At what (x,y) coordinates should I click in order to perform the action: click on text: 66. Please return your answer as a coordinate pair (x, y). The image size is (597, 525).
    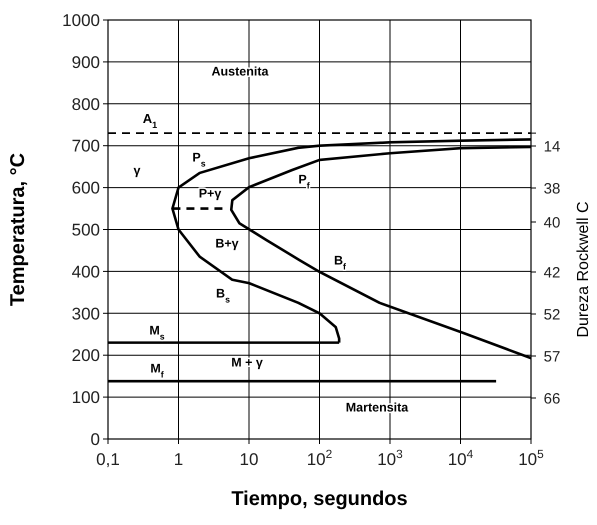
    Looking at the image, I should click on (552, 399).